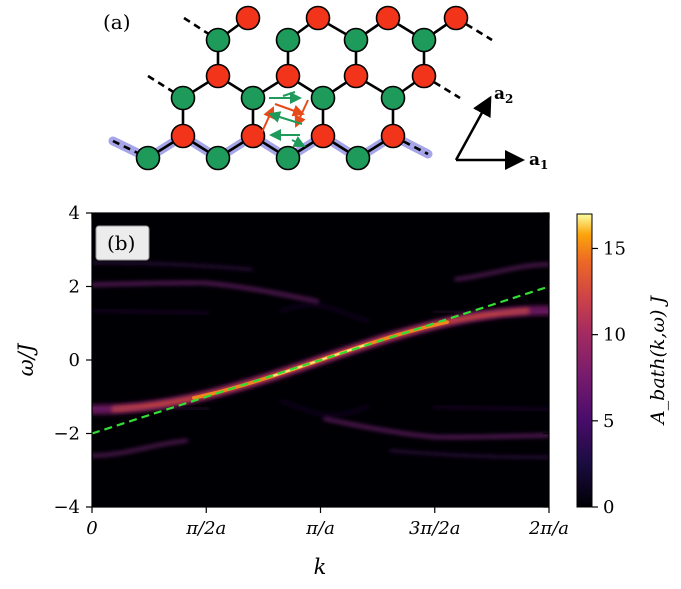  I want to click on y-tick-label: 0, so click(74, 360).